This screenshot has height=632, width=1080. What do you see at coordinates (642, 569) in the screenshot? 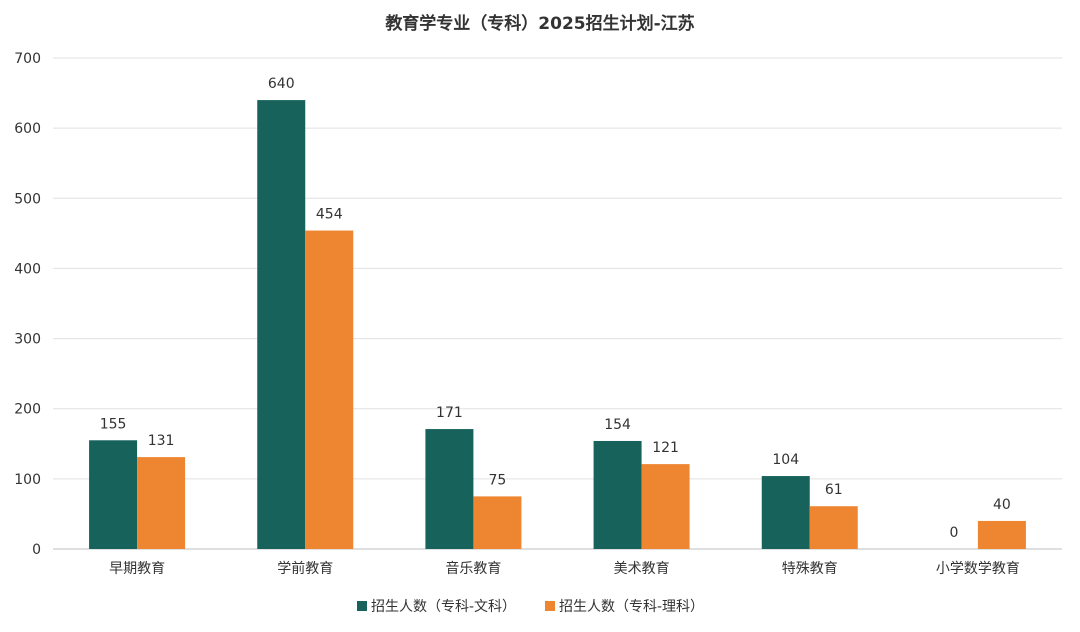
I see `x-category-label: 美术教育` at bounding box center [642, 569].